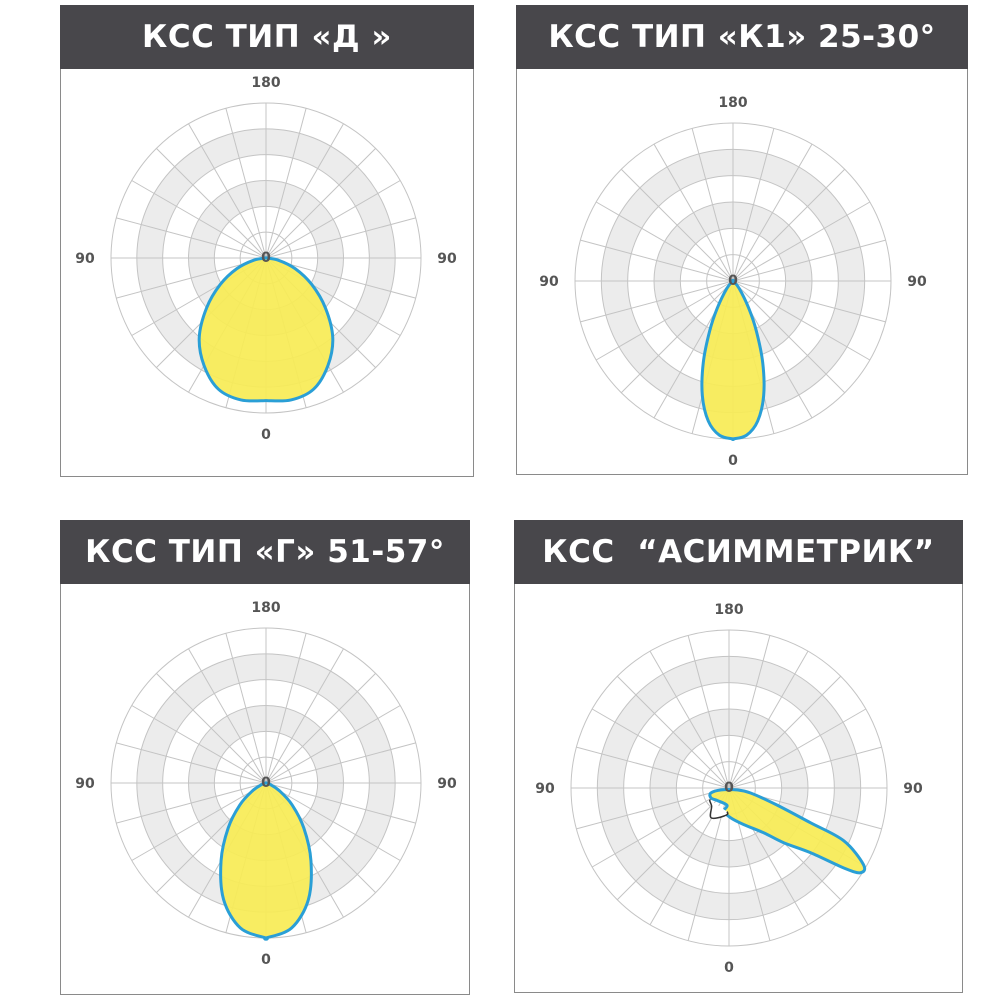  What do you see at coordinates (265, 552) in the screenshot?
I see `chart-title: КСС ТИП «Г» 51-57°` at bounding box center [265, 552].